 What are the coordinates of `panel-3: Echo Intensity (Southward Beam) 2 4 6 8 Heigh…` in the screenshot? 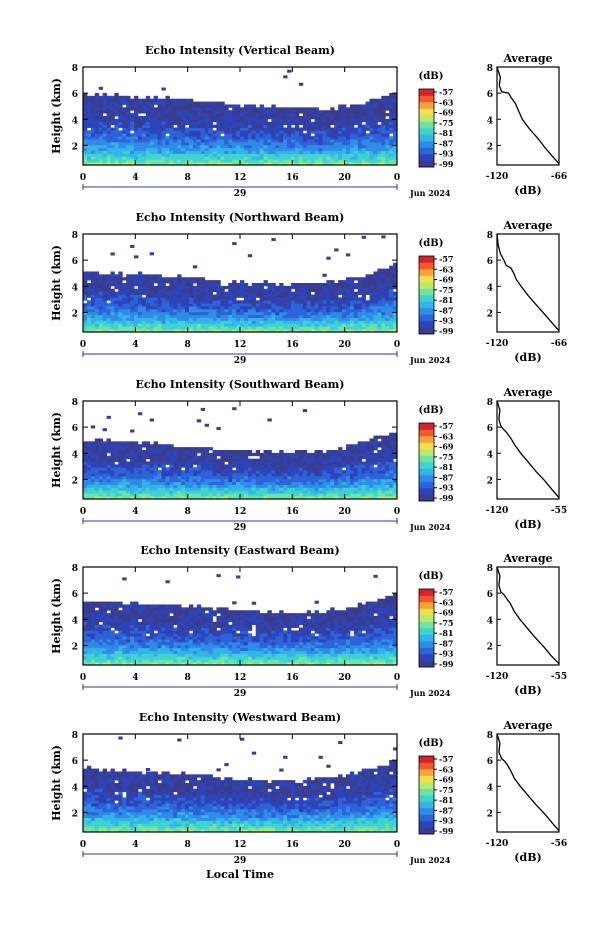 It's located at (308, 455).